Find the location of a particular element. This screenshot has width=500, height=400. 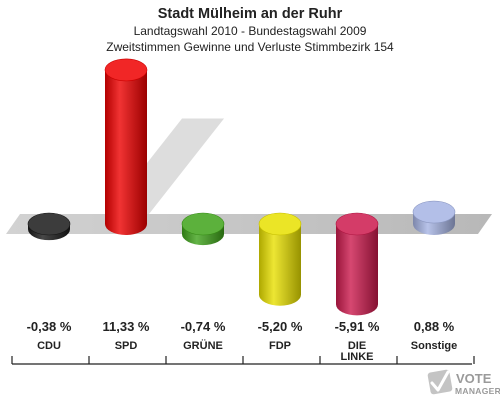

logo-text-manager: MANAGER is located at coordinates (477, 391).